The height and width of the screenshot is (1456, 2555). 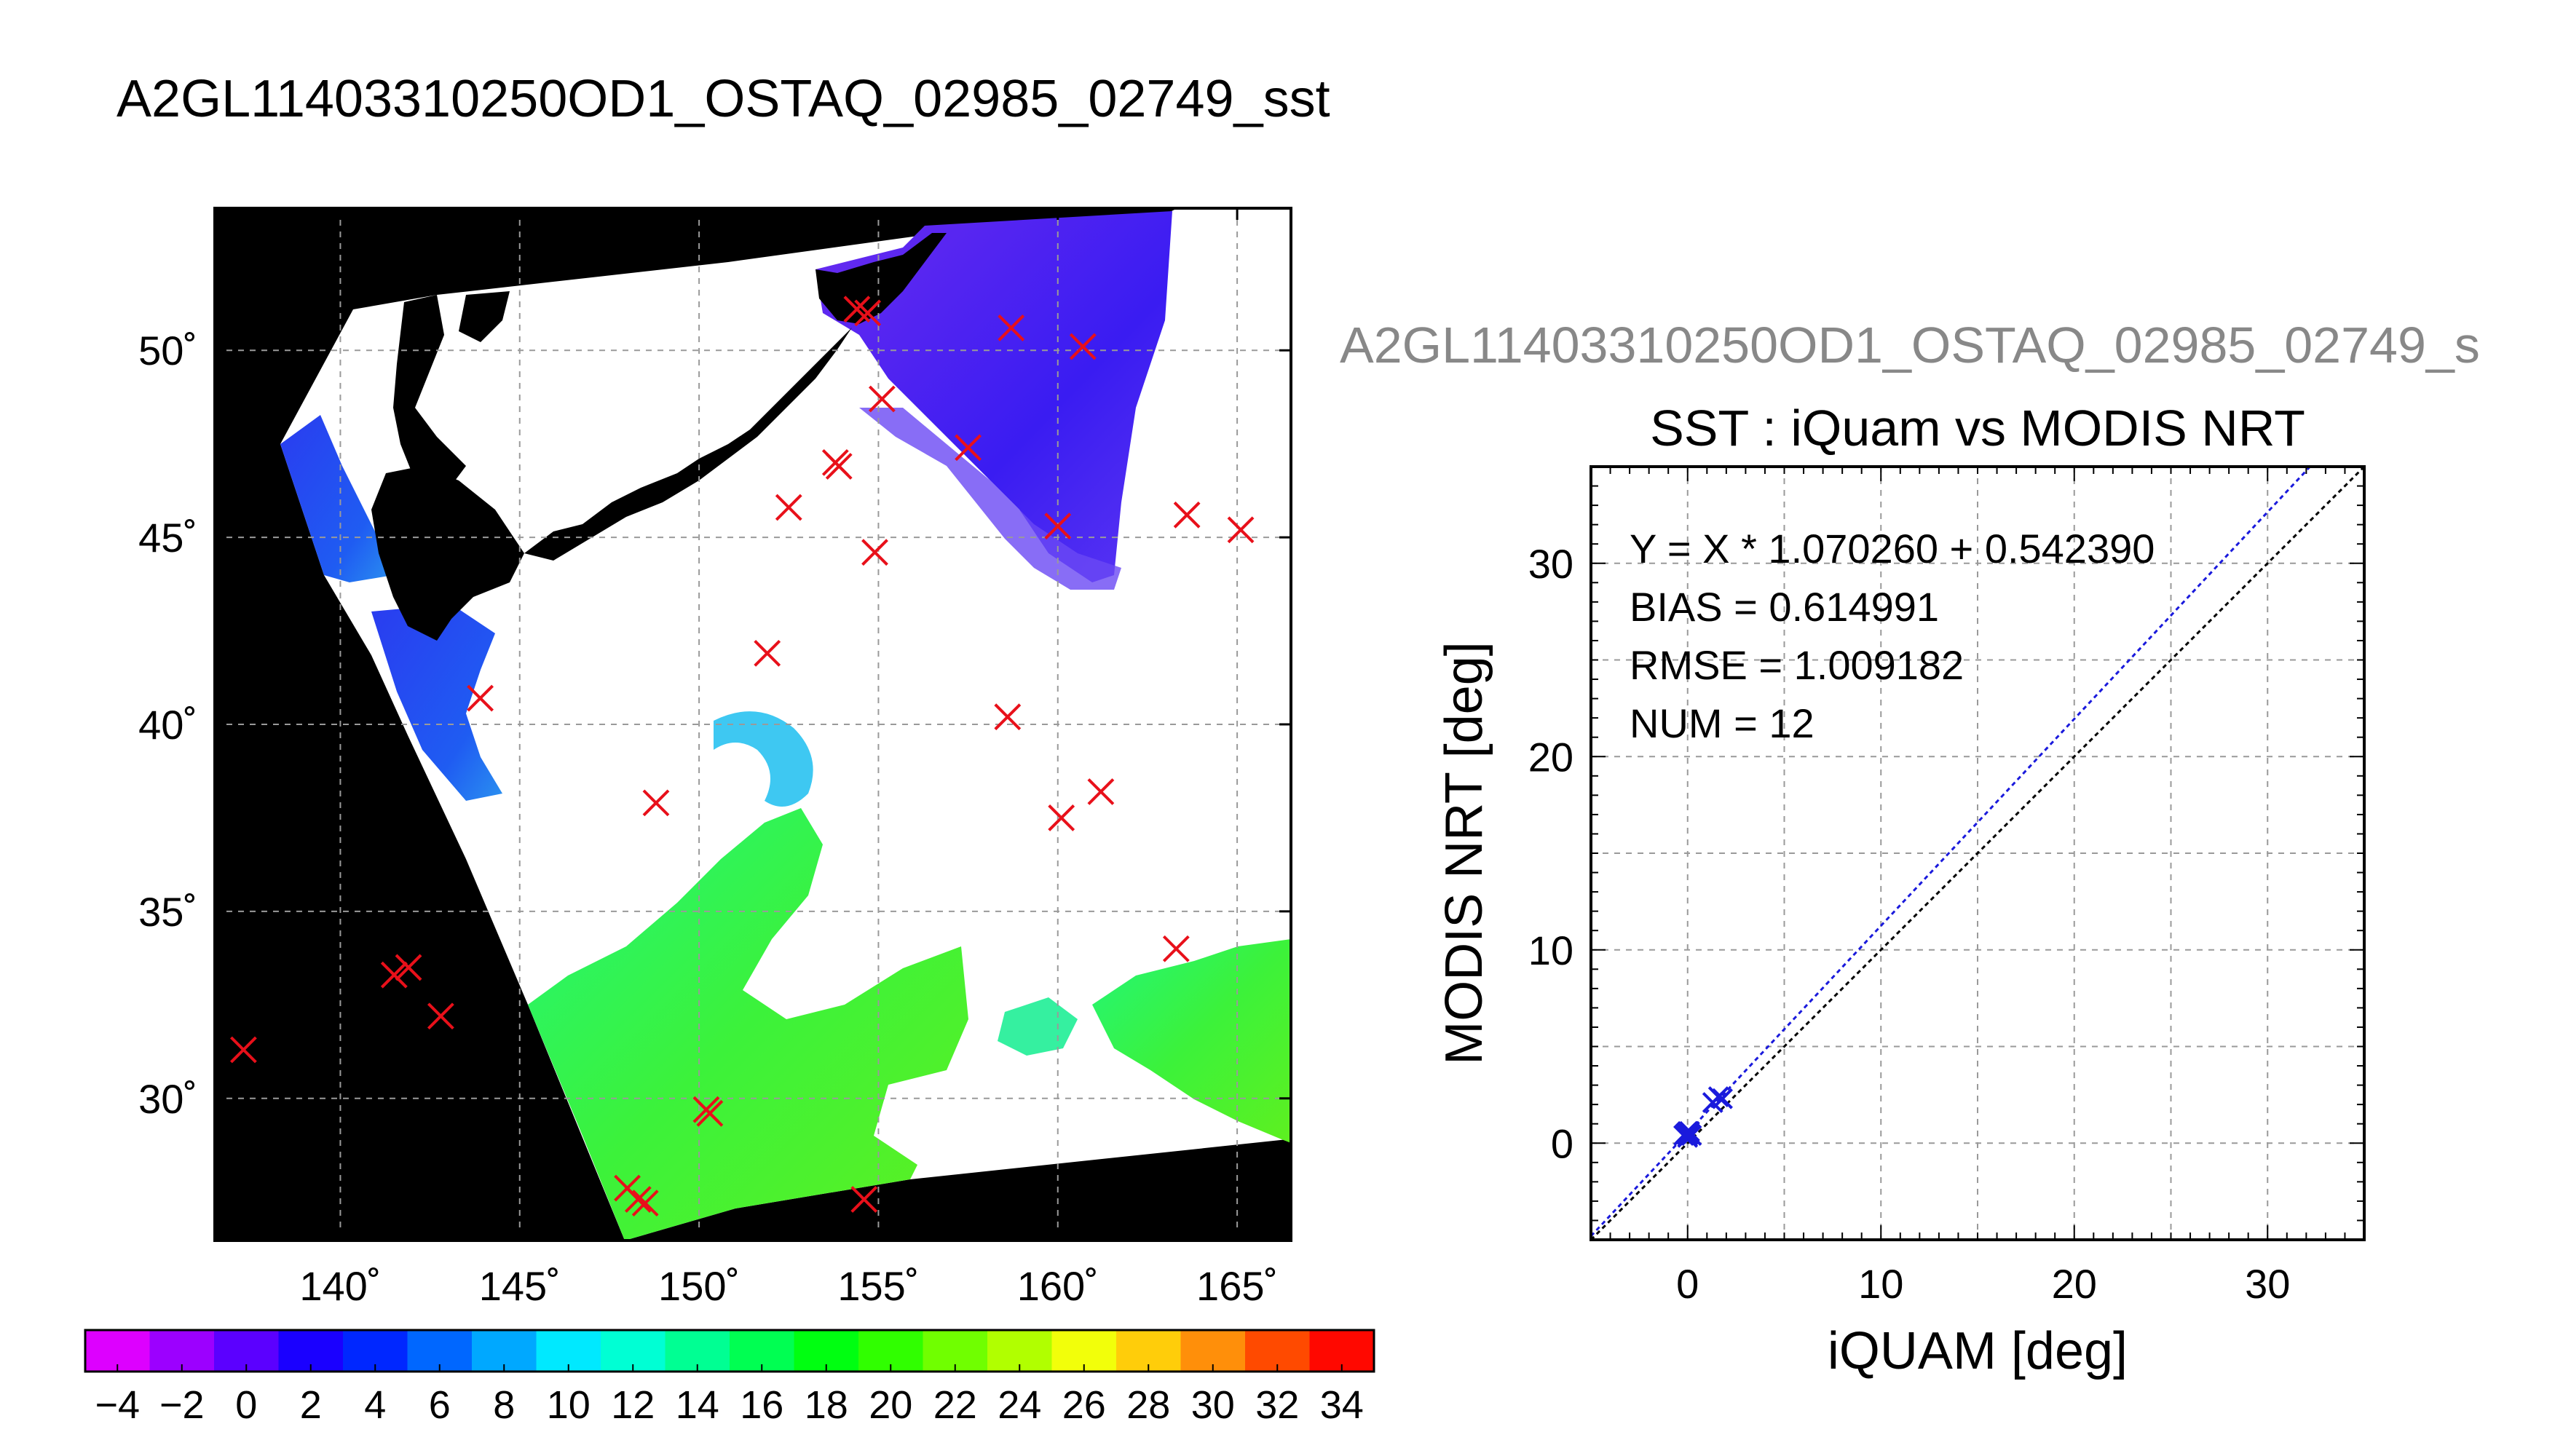 I want to click on colorbar-tick-label: 16, so click(x=761, y=1405).